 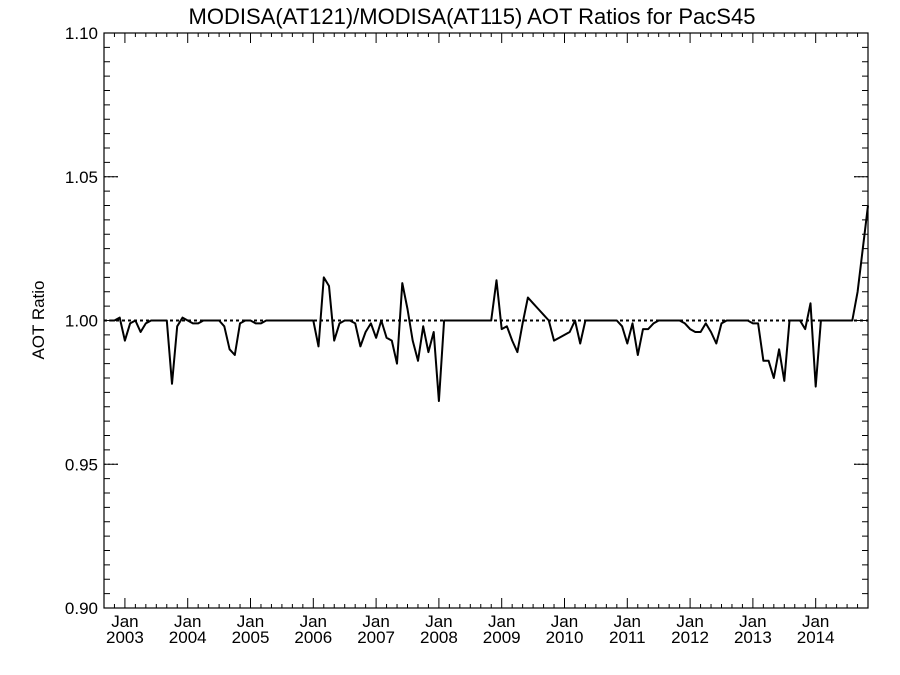 I want to click on x-tick-year: 2004, so click(x=188, y=637).